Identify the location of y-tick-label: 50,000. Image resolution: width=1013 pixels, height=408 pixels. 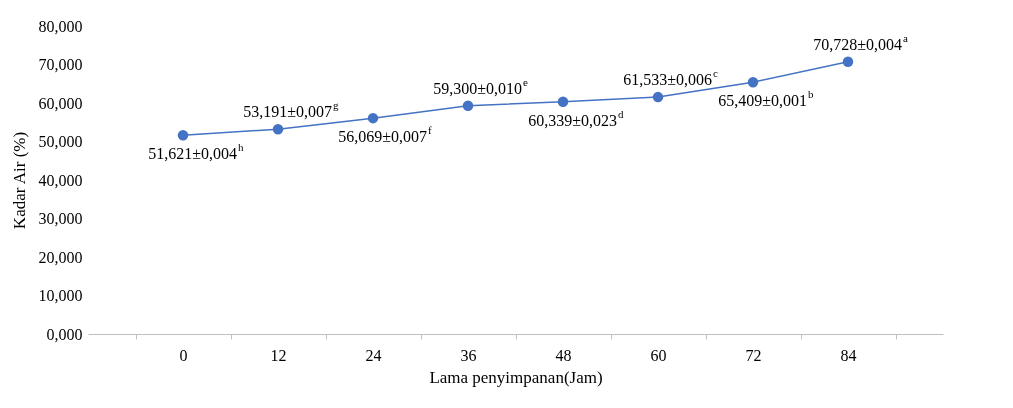
(60, 141).